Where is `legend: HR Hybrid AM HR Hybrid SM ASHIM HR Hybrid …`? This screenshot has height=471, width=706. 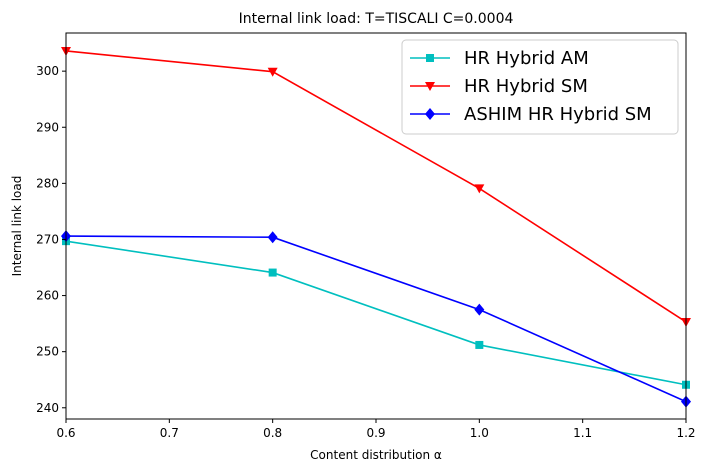
legend: HR Hybrid AM HR Hybrid SM ASHIM HR Hybrid … is located at coordinates (540, 87).